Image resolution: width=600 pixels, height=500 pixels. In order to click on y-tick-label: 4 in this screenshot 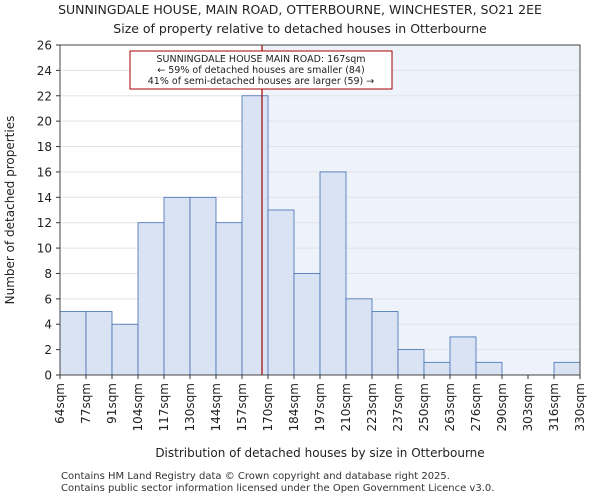, I will do `click(48, 325)`.